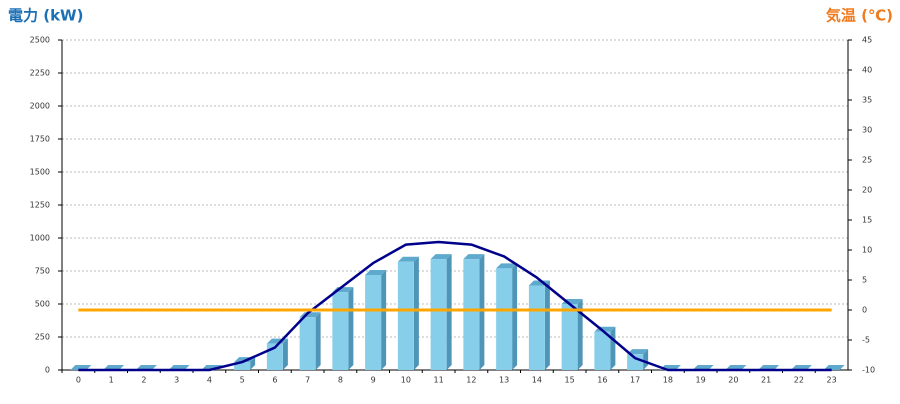 The image size is (900, 404). What do you see at coordinates (242, 380) in the screenshot?
I see `x-tick-label: 5` at bounding box center [242, 380].